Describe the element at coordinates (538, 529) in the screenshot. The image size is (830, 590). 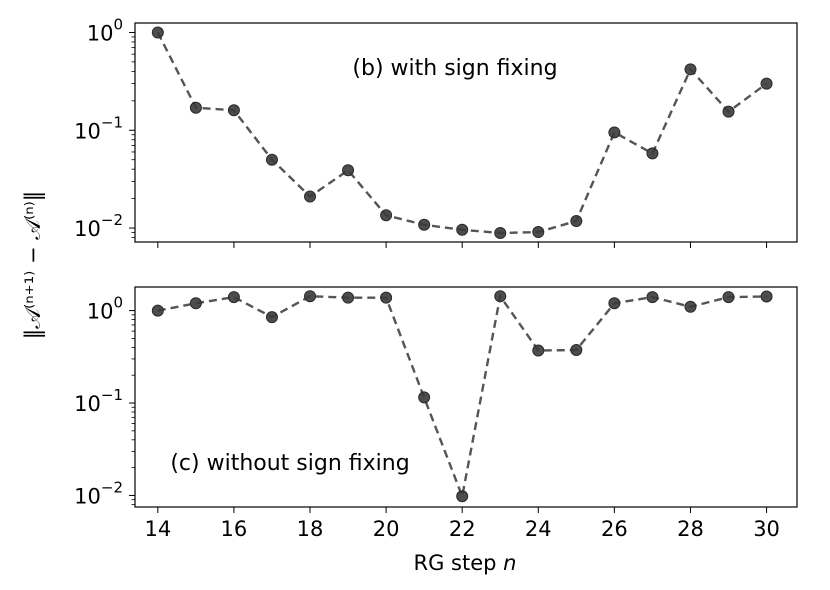
I see `x-tick-label: 24` at that location.